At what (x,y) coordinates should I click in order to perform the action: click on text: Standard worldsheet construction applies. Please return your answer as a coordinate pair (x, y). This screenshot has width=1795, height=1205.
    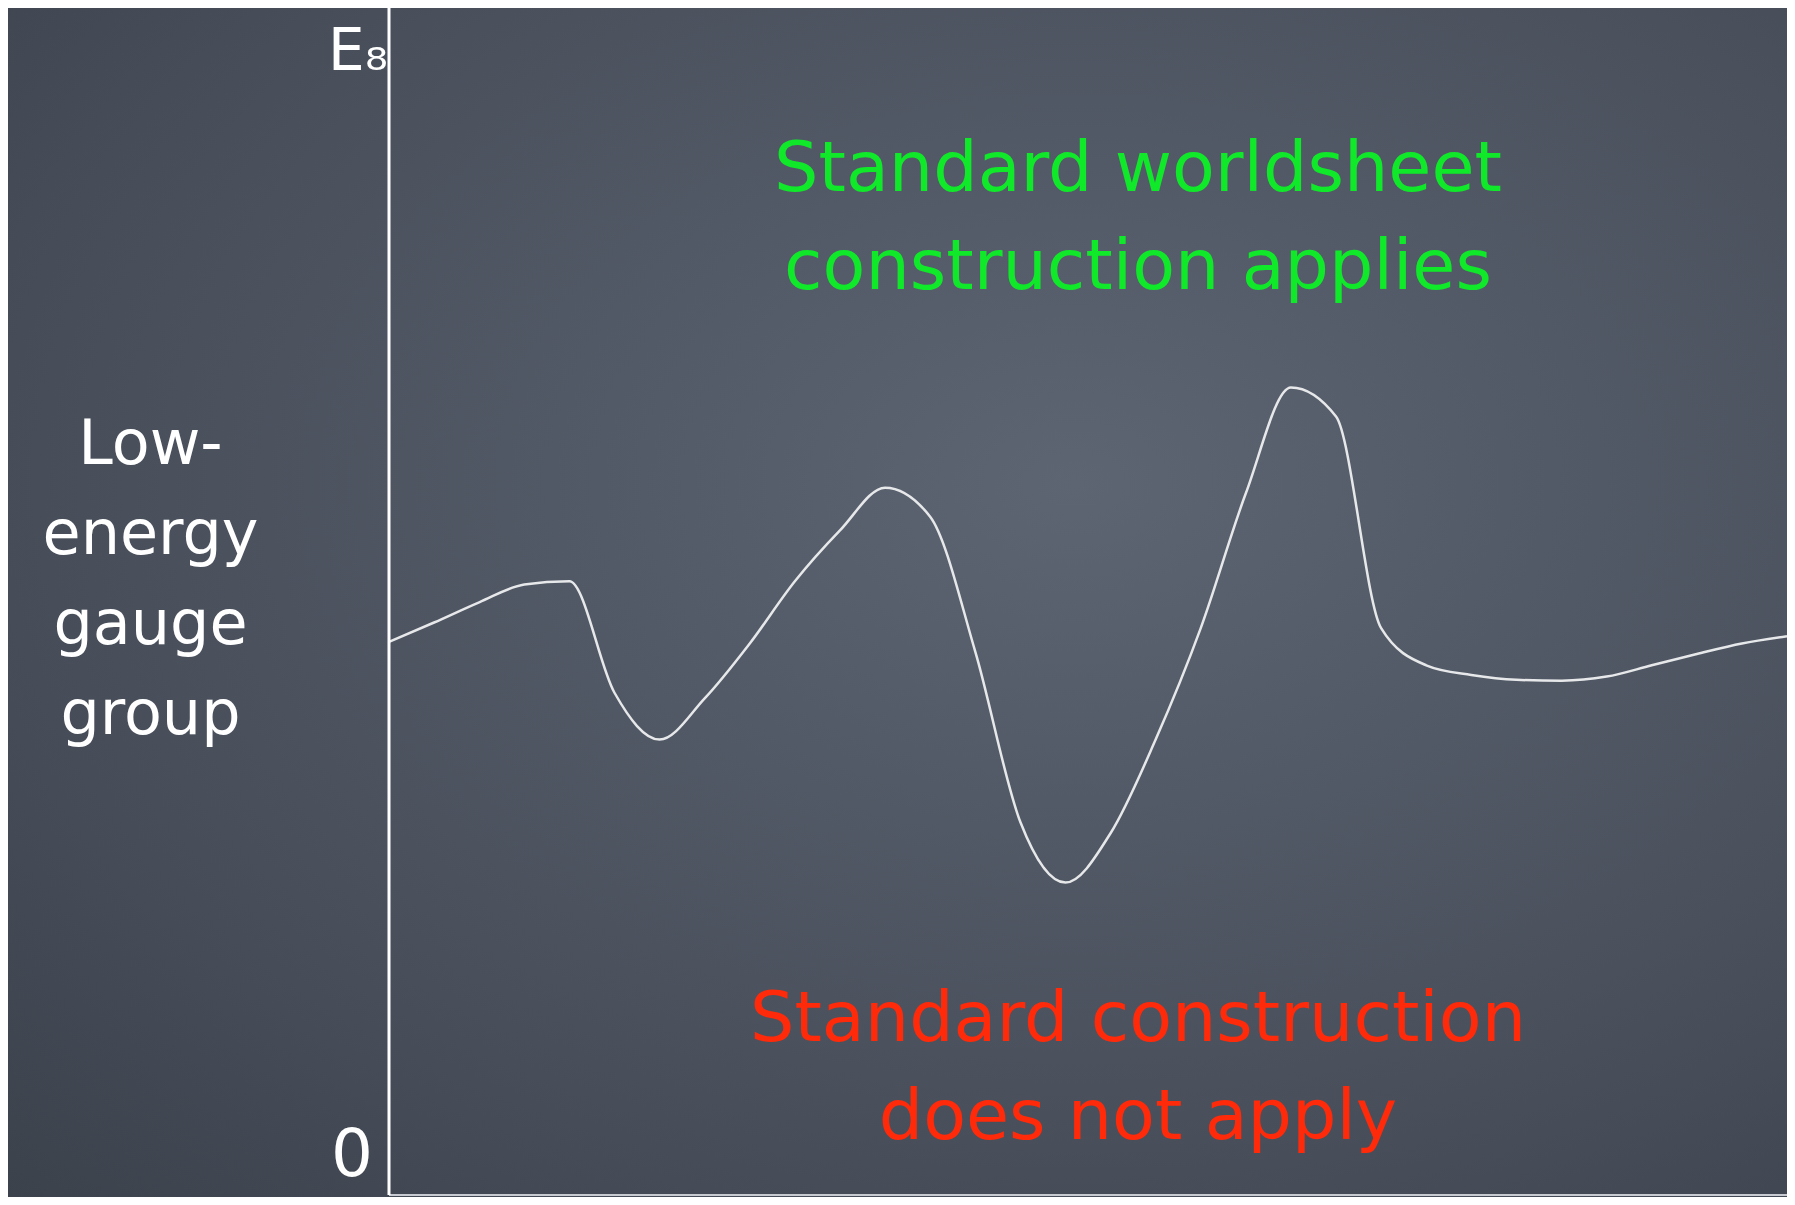
    Looking at the image, I should click on (1138, 216).